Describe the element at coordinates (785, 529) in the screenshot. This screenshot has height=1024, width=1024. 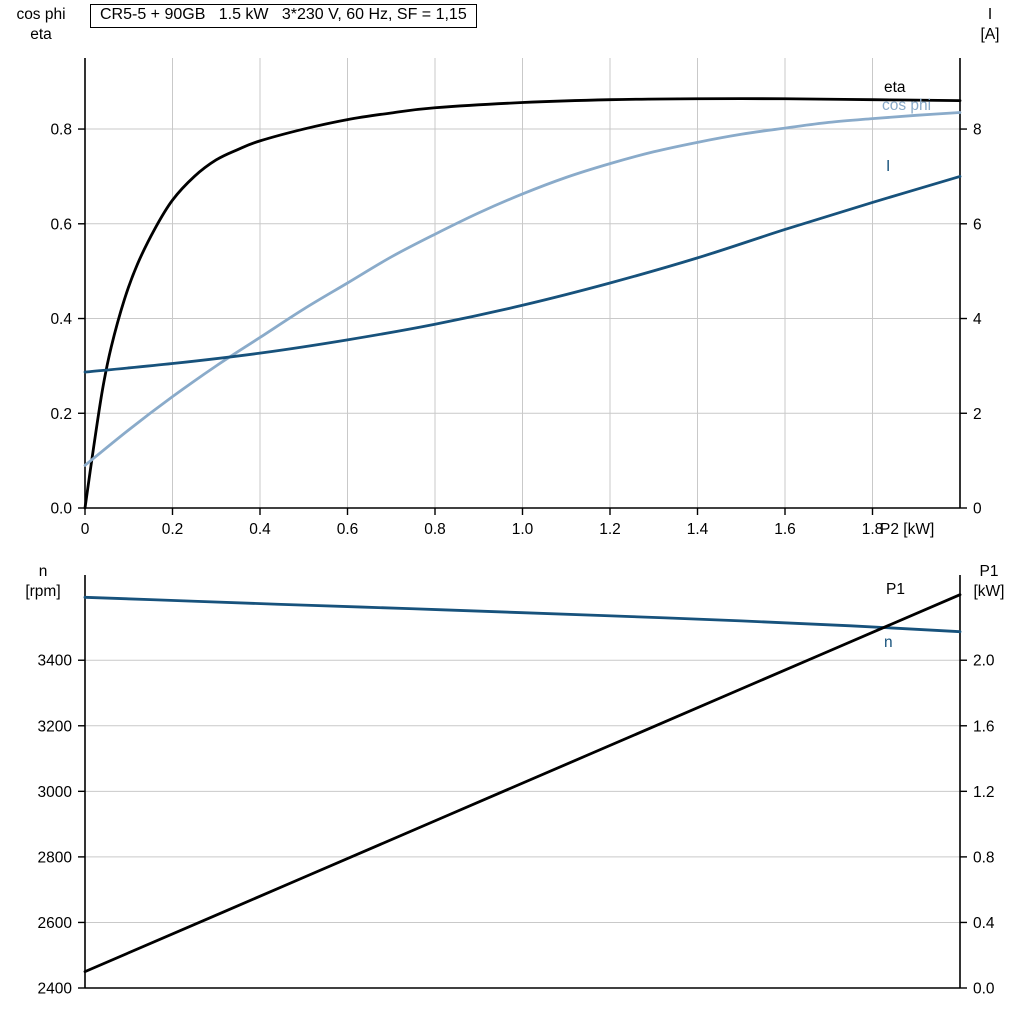
I see `x-tick-label: 1.6` at that location.